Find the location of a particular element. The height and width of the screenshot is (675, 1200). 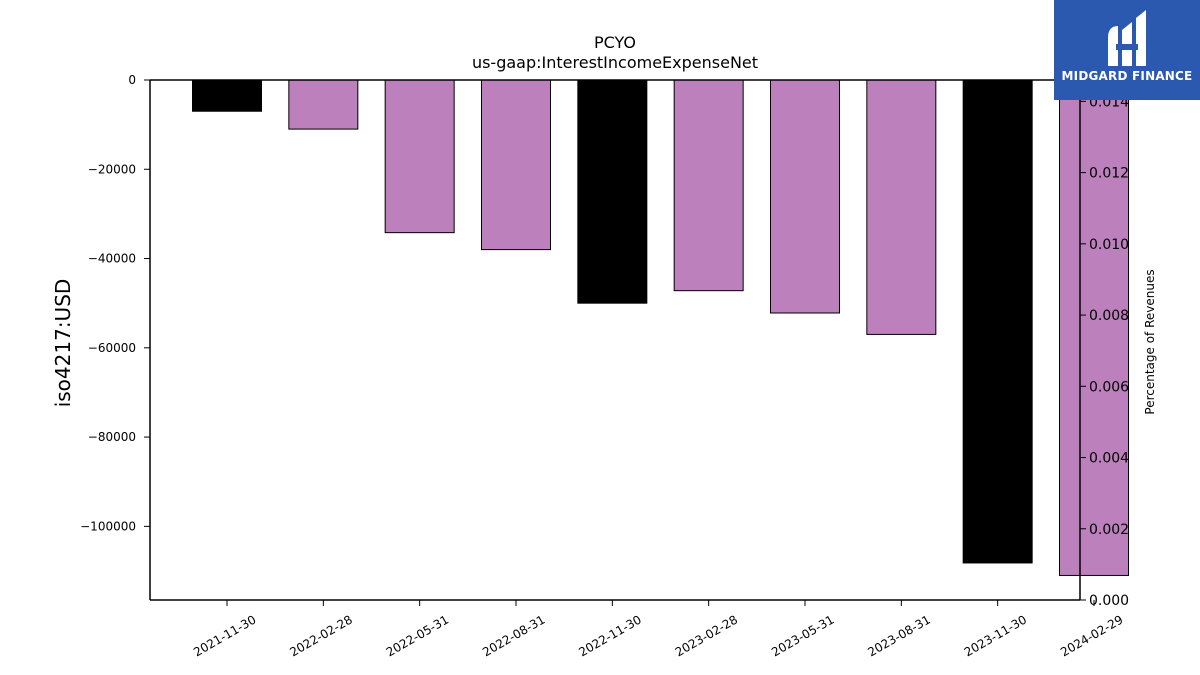

y2-tick-label: 0.000 is located at coordinates (1109, 601).